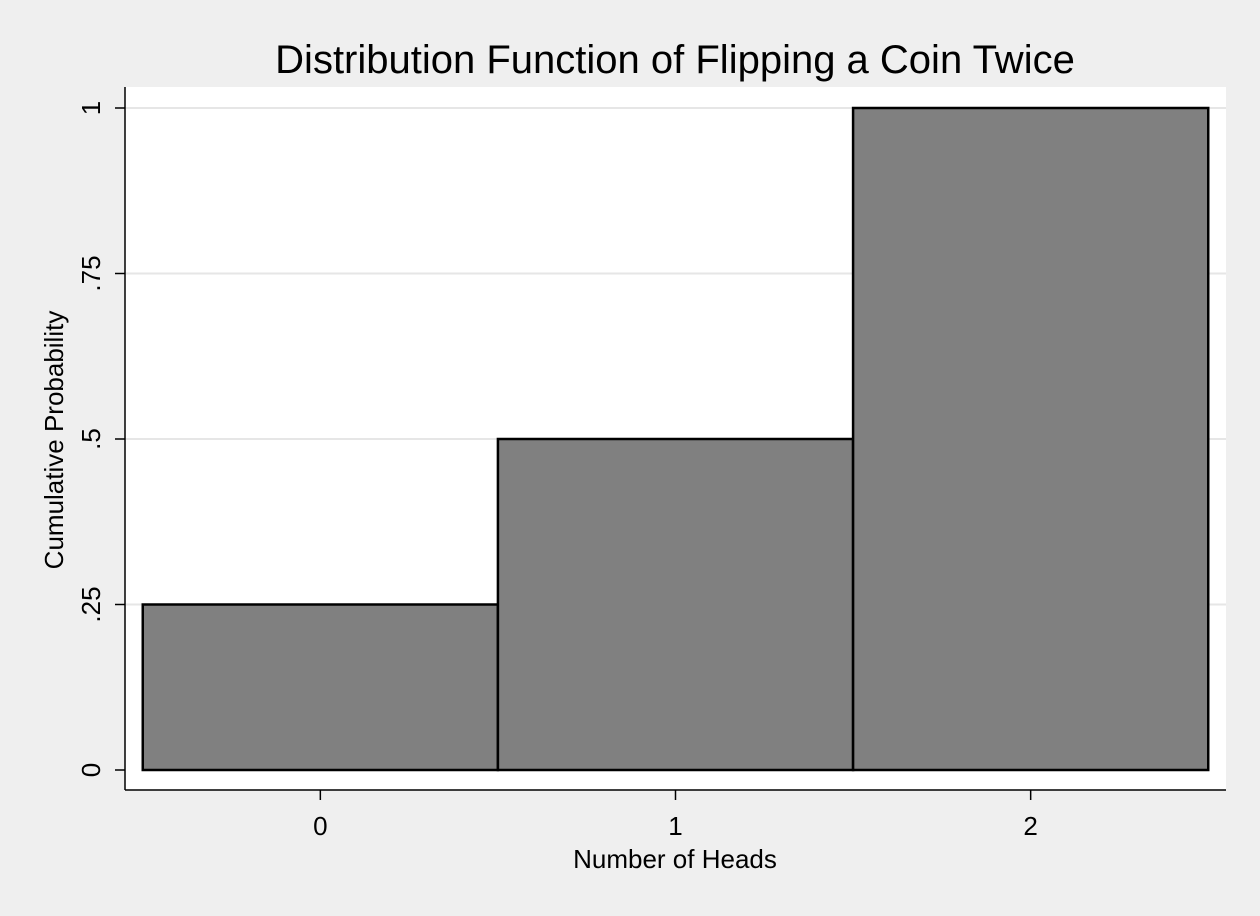 Image resolution: width=1260 pixels, height=916 pixels. What do you see at coordinates (54, 440) in the screenshot?
I see `y-axis-label: Cumulative Probability` at bounding box center [54, 440].